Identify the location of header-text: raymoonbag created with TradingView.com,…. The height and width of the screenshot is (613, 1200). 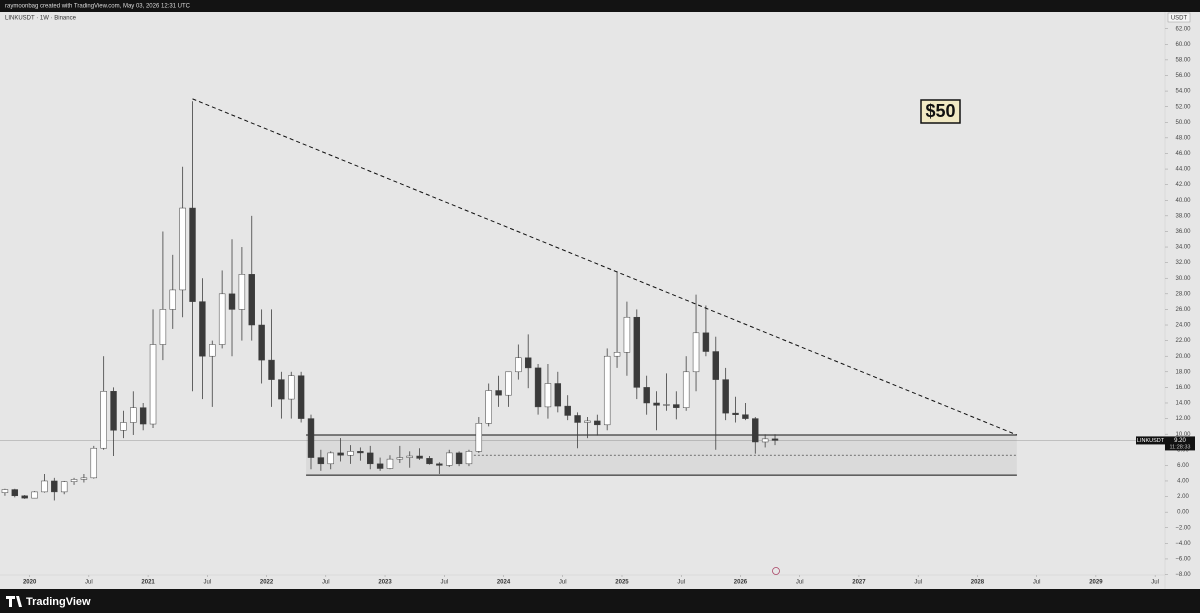
(98, 7).